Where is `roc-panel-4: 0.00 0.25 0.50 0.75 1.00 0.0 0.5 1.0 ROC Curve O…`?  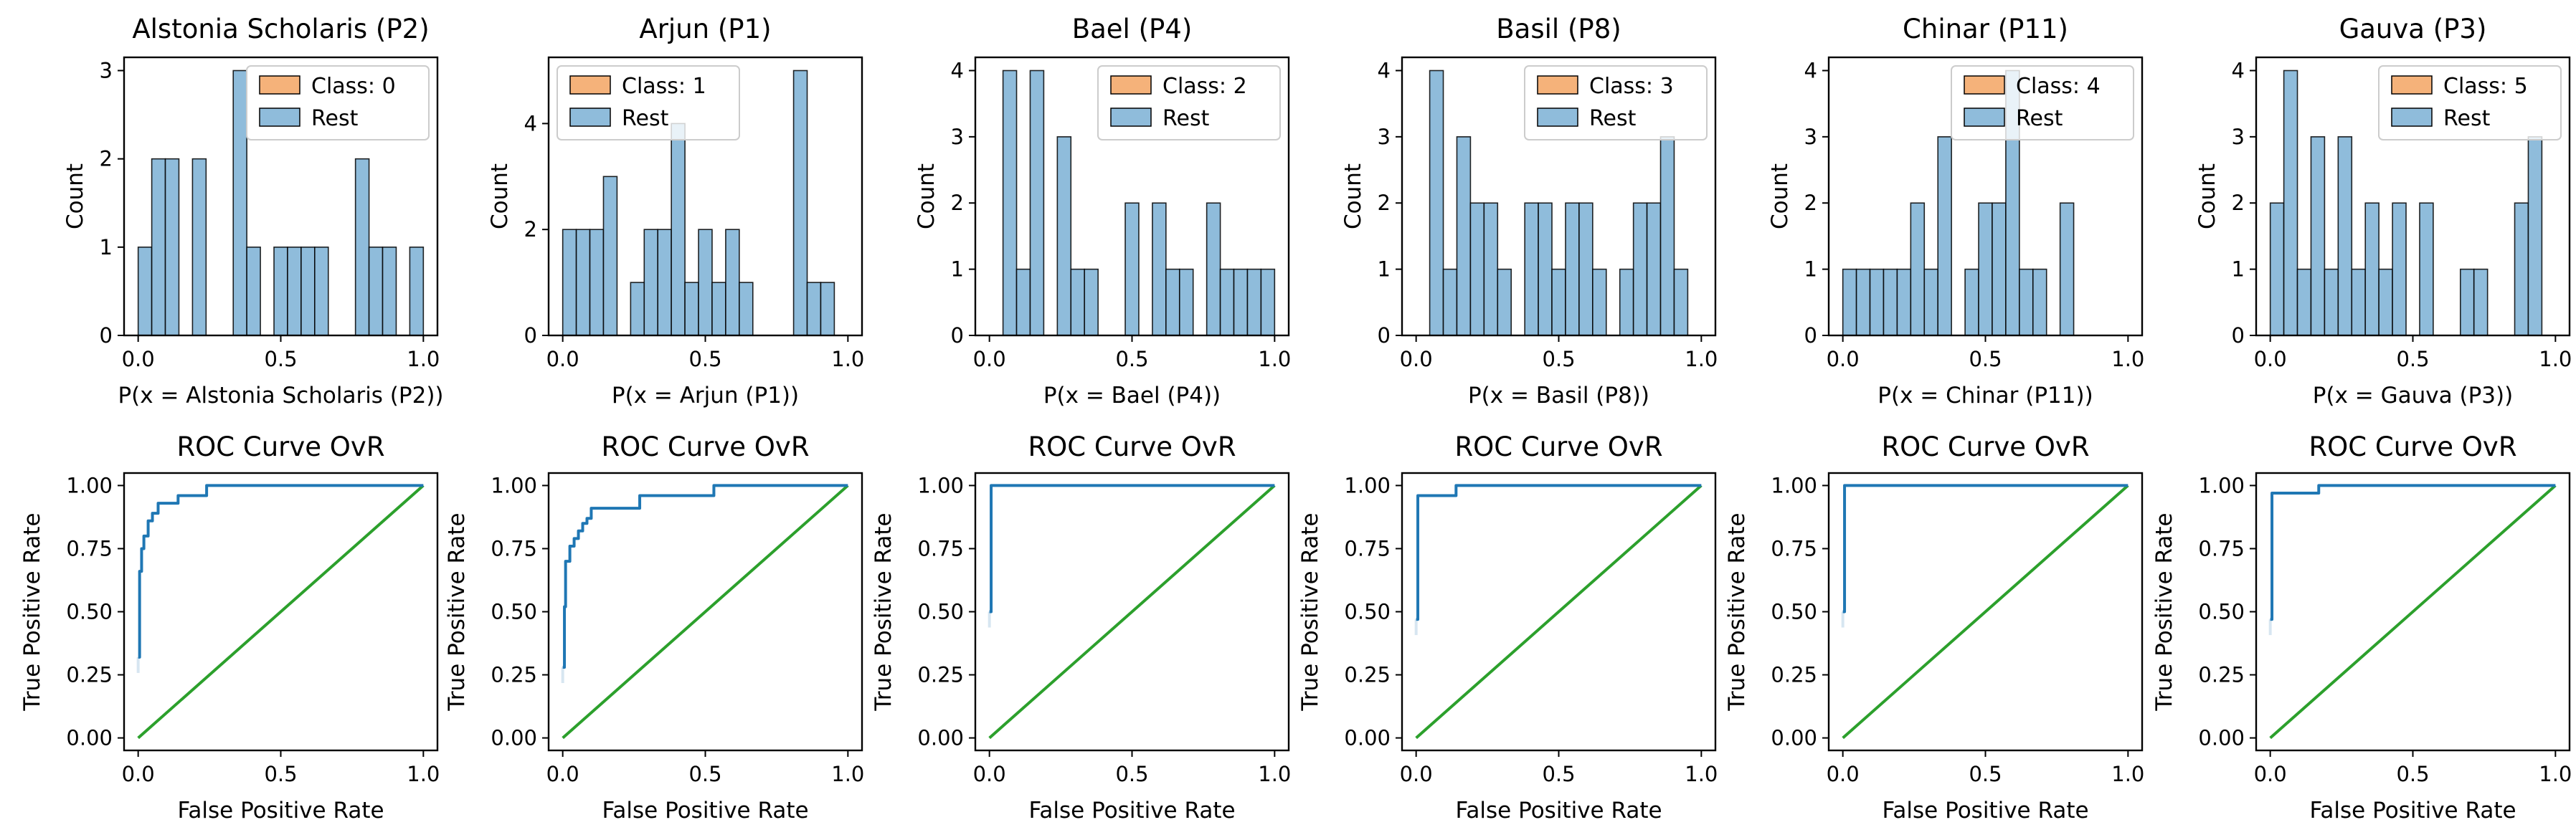
roc-panel-4: 0.00 0.25 0.50 0.75 1.00 0.0 0.5 1.0 ROC Curve O… is located at coordinates (1934, 627).